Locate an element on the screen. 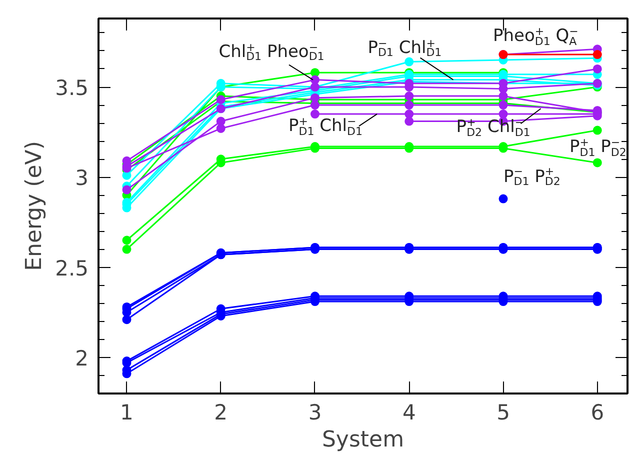 This screenshot has width=629, height=465. y-tick-label: 2 is located at coordinates (82, 358).